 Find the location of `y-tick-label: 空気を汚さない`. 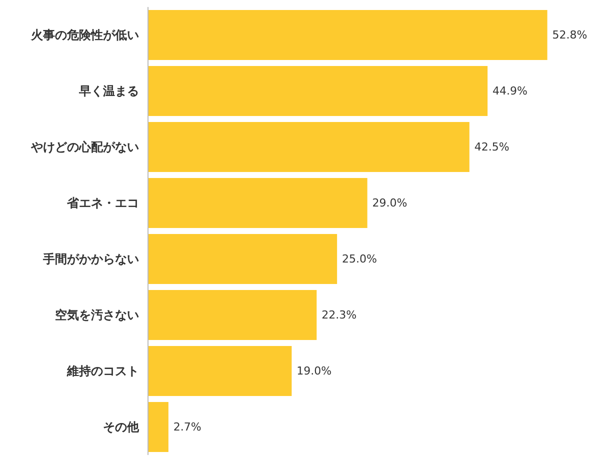

y-tick-label: 空気を汚さない is located at coordinates (97, 315).